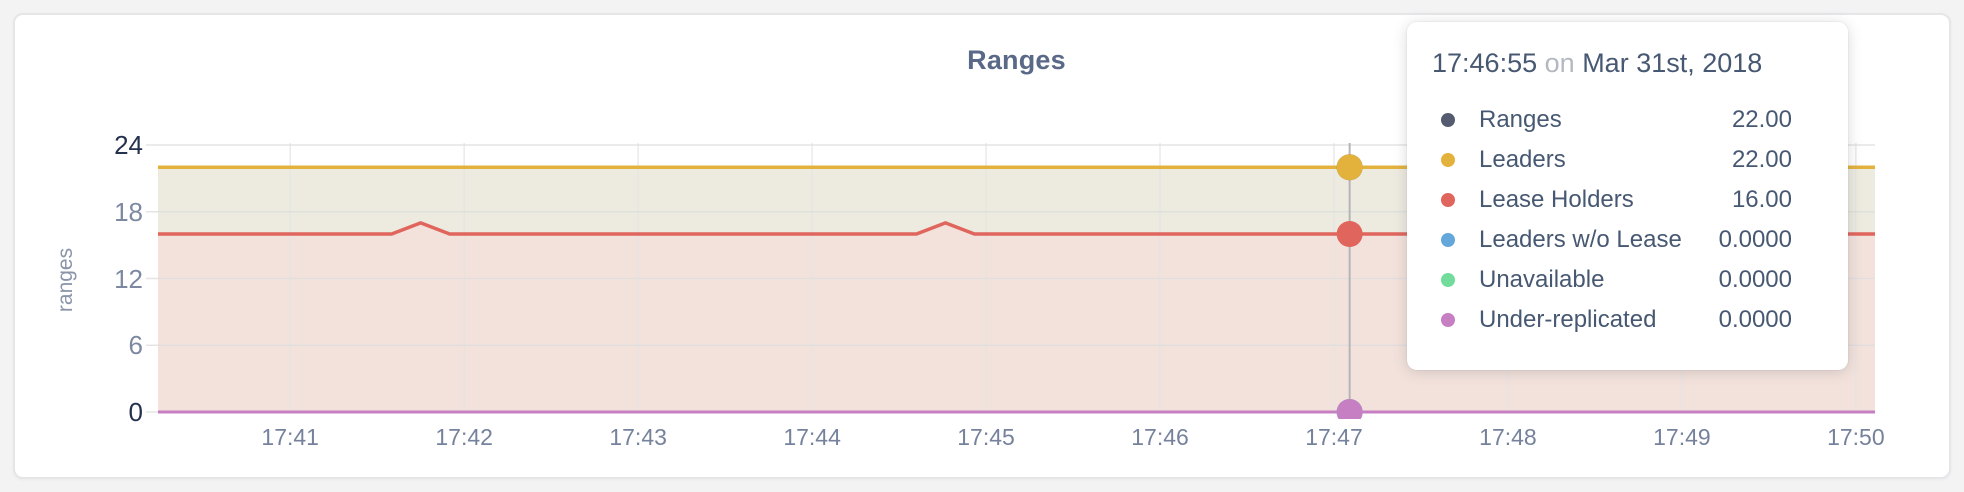  I want to click on series-name: Ranges, so click(1520, 119).